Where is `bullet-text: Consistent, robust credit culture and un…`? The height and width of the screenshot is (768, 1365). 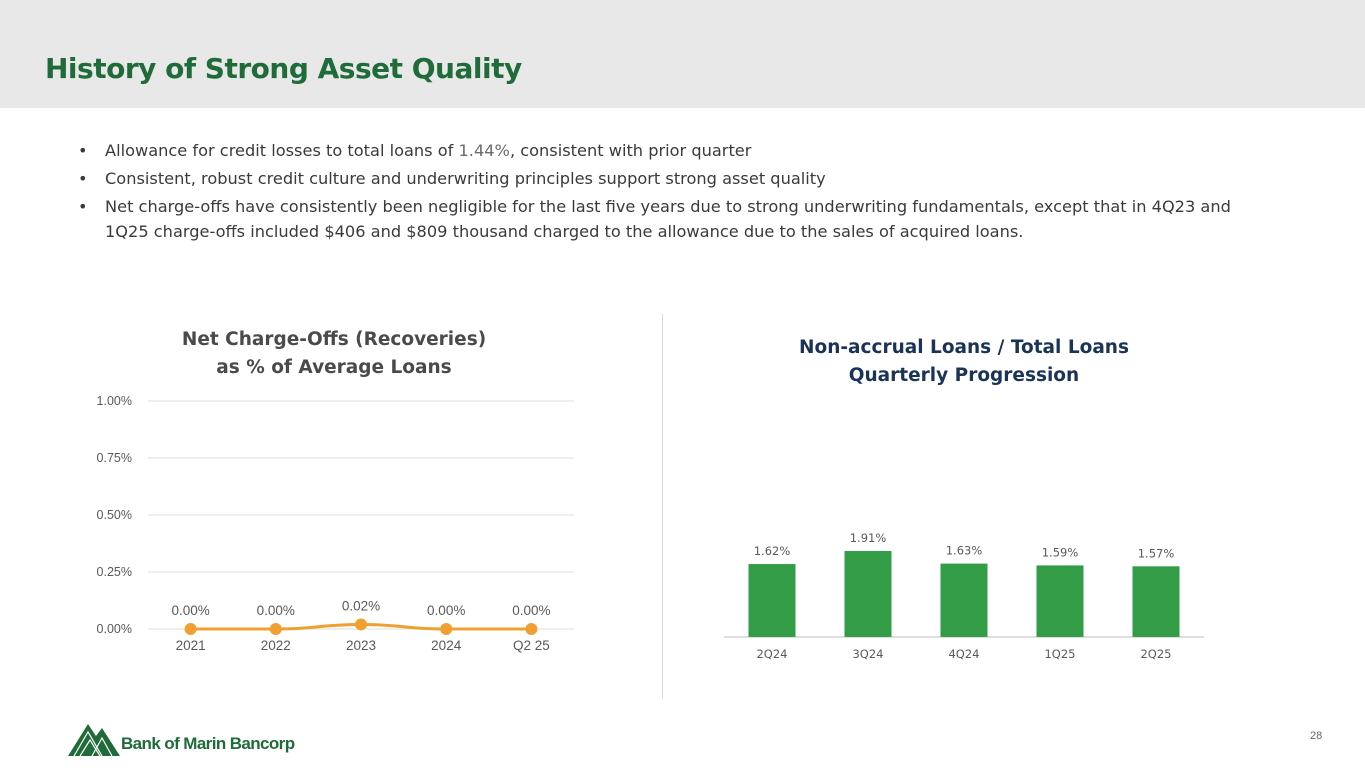 bullet-text: Consistent, robust credit culture and un… is located at coordinates (465, 178).